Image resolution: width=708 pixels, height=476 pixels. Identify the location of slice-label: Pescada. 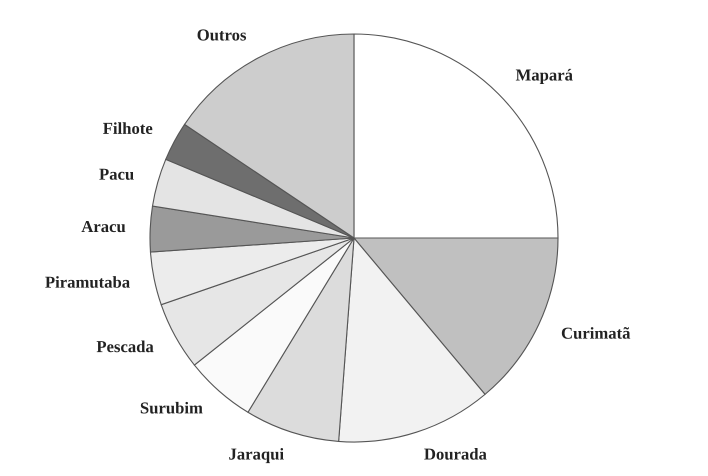
(125, 346).